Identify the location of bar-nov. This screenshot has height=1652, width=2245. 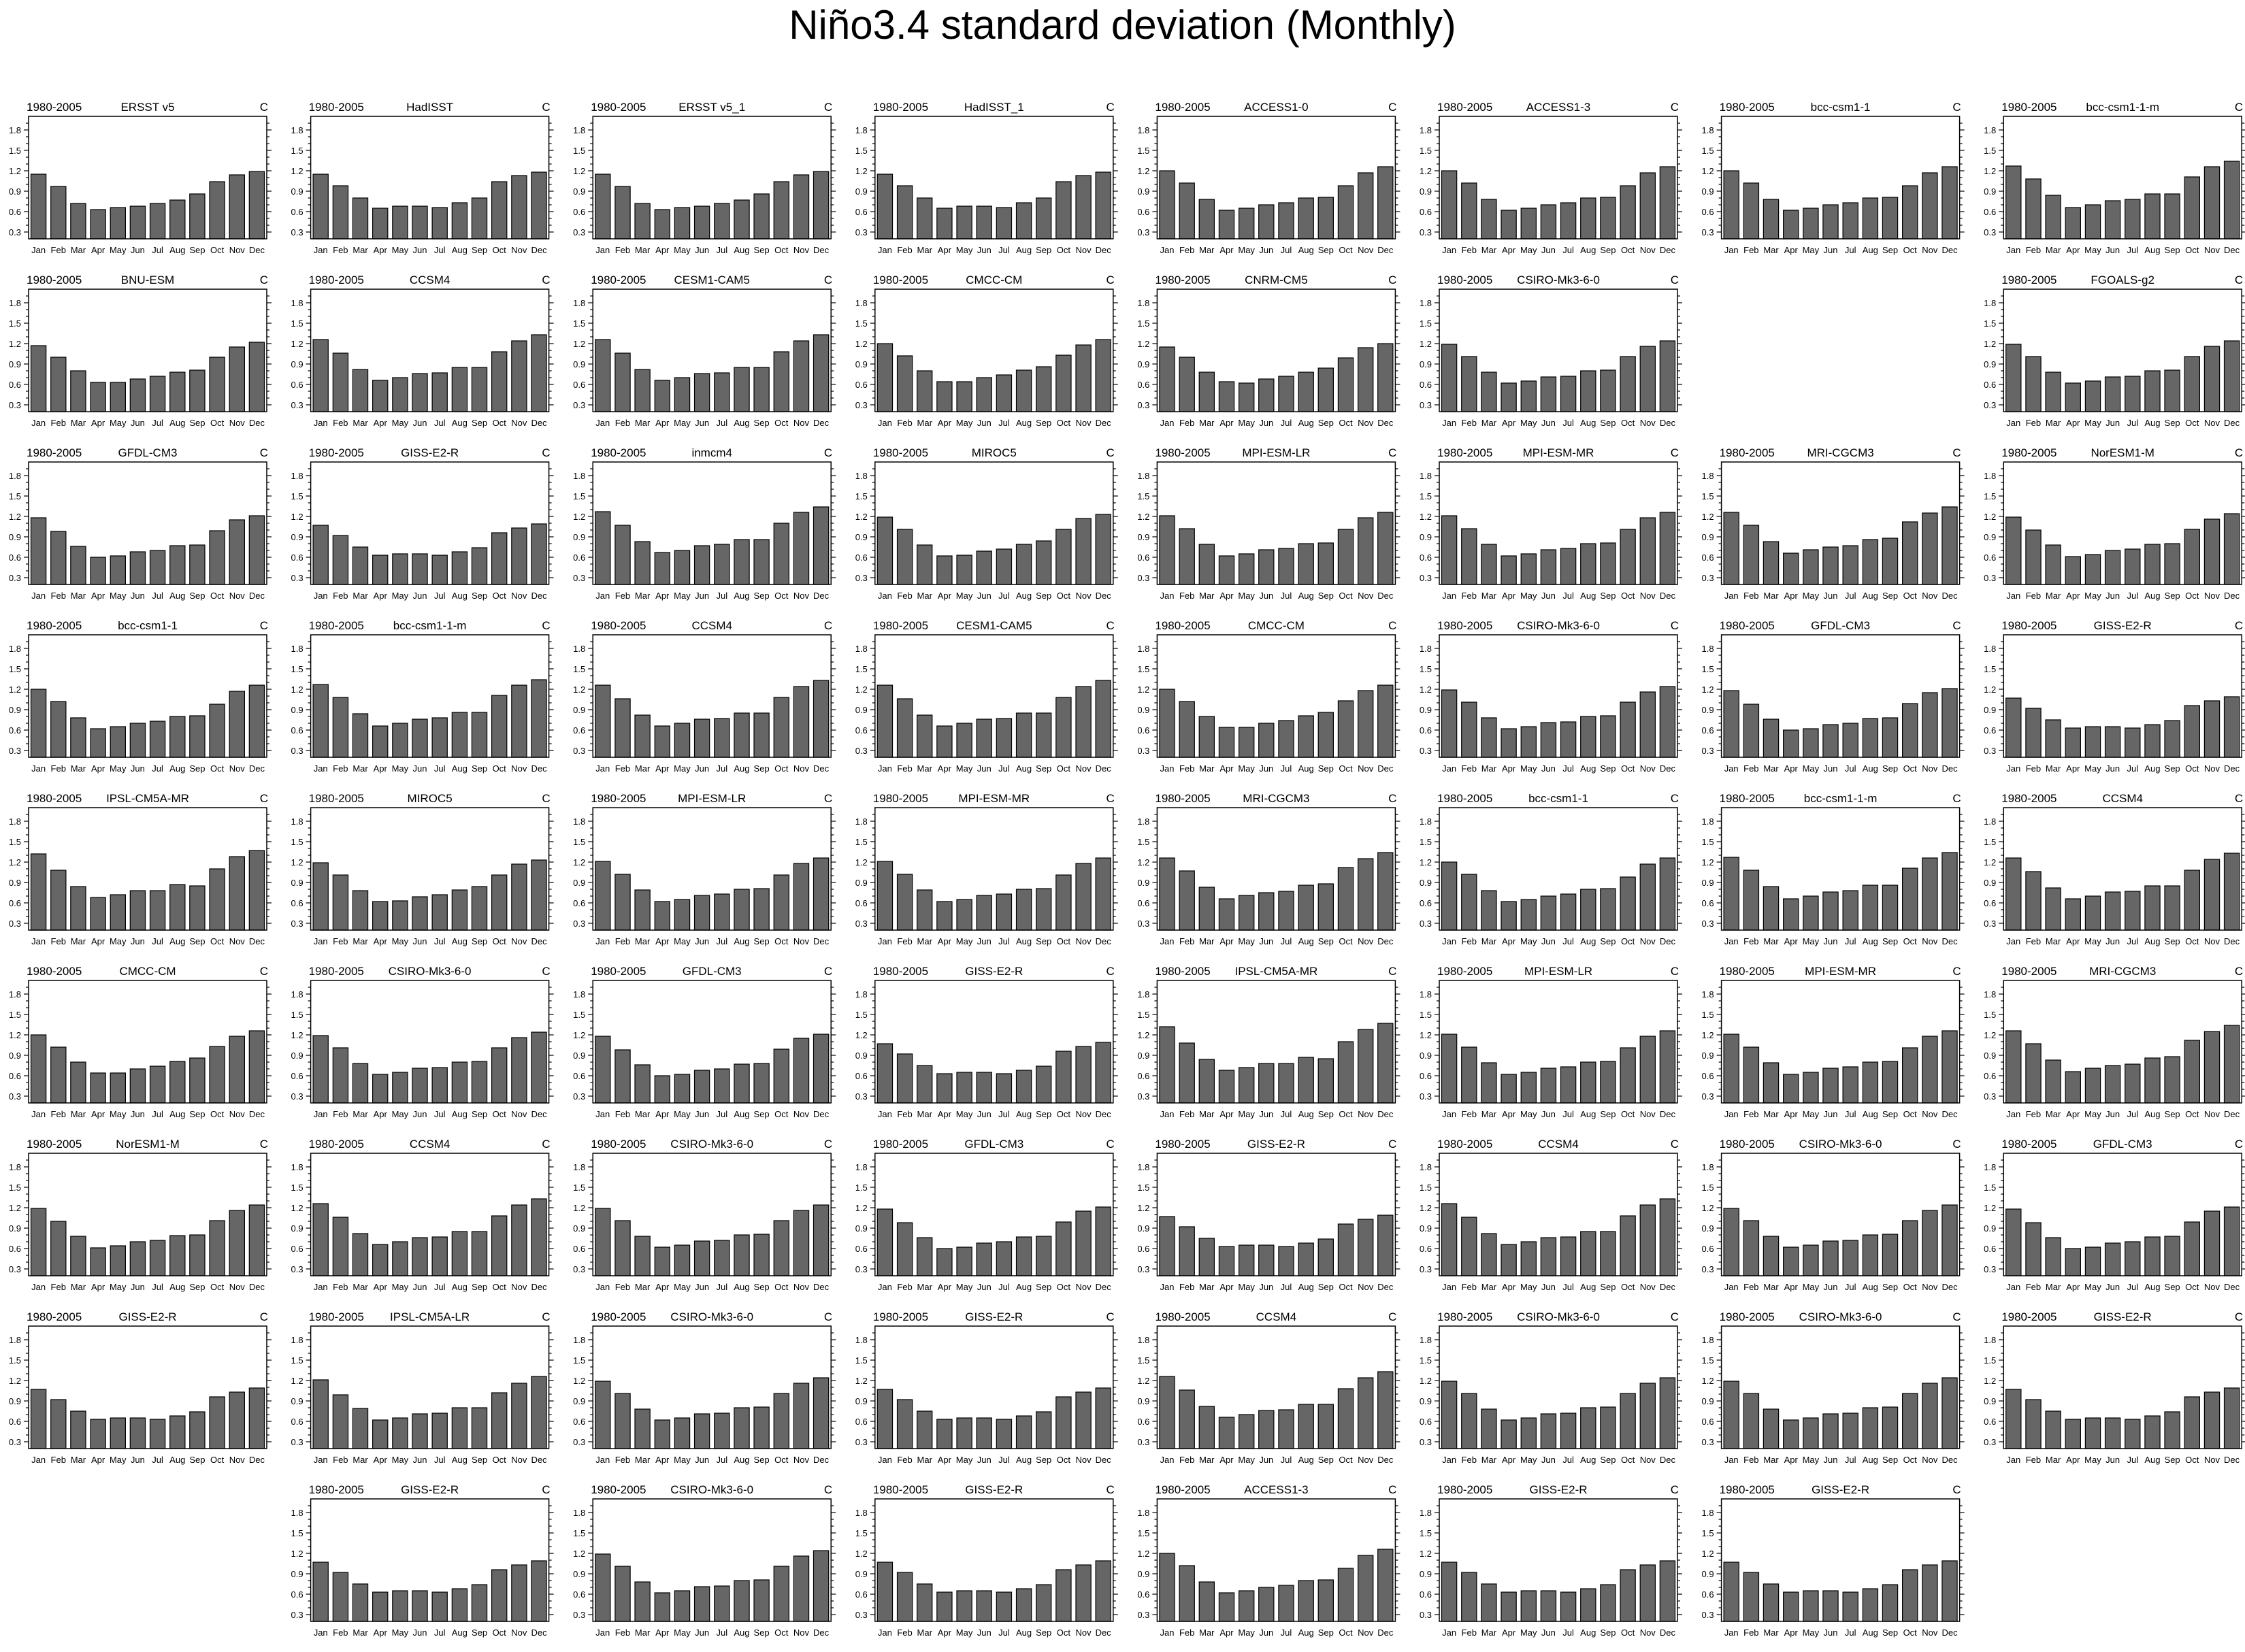
(1365, 379).